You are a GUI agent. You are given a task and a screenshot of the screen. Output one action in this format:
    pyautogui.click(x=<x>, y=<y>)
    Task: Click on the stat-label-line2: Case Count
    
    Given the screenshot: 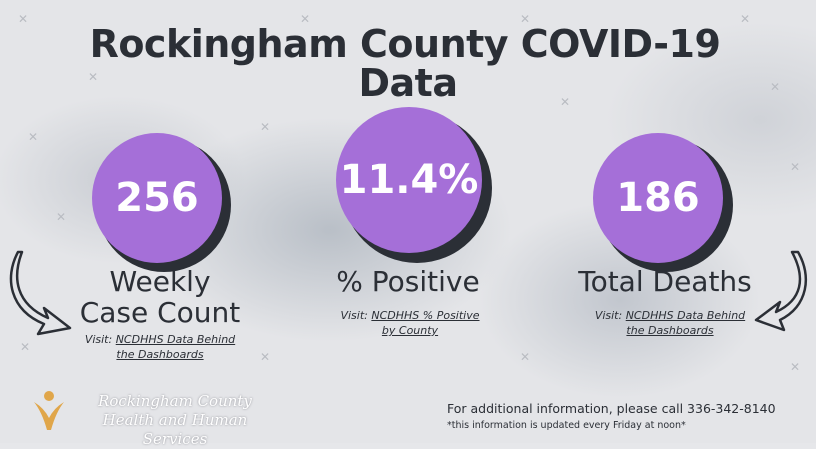 What is the action you would take?
    pyautogui.click(x=160, y=312)
    